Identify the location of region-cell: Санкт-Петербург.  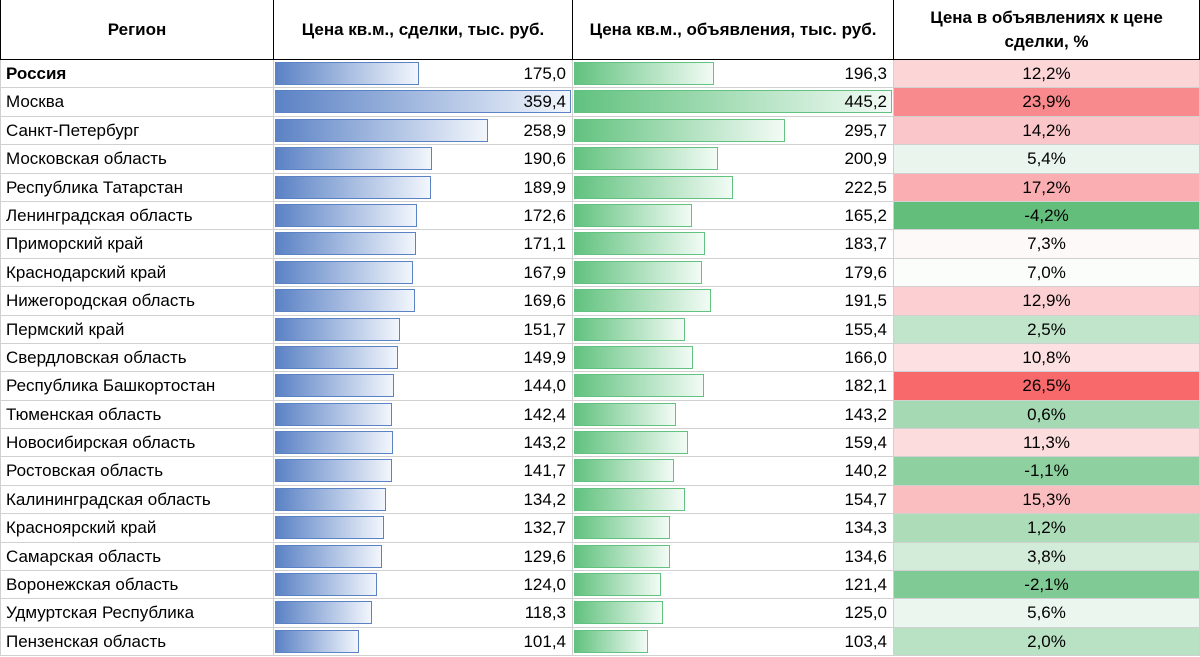
(137, 131).